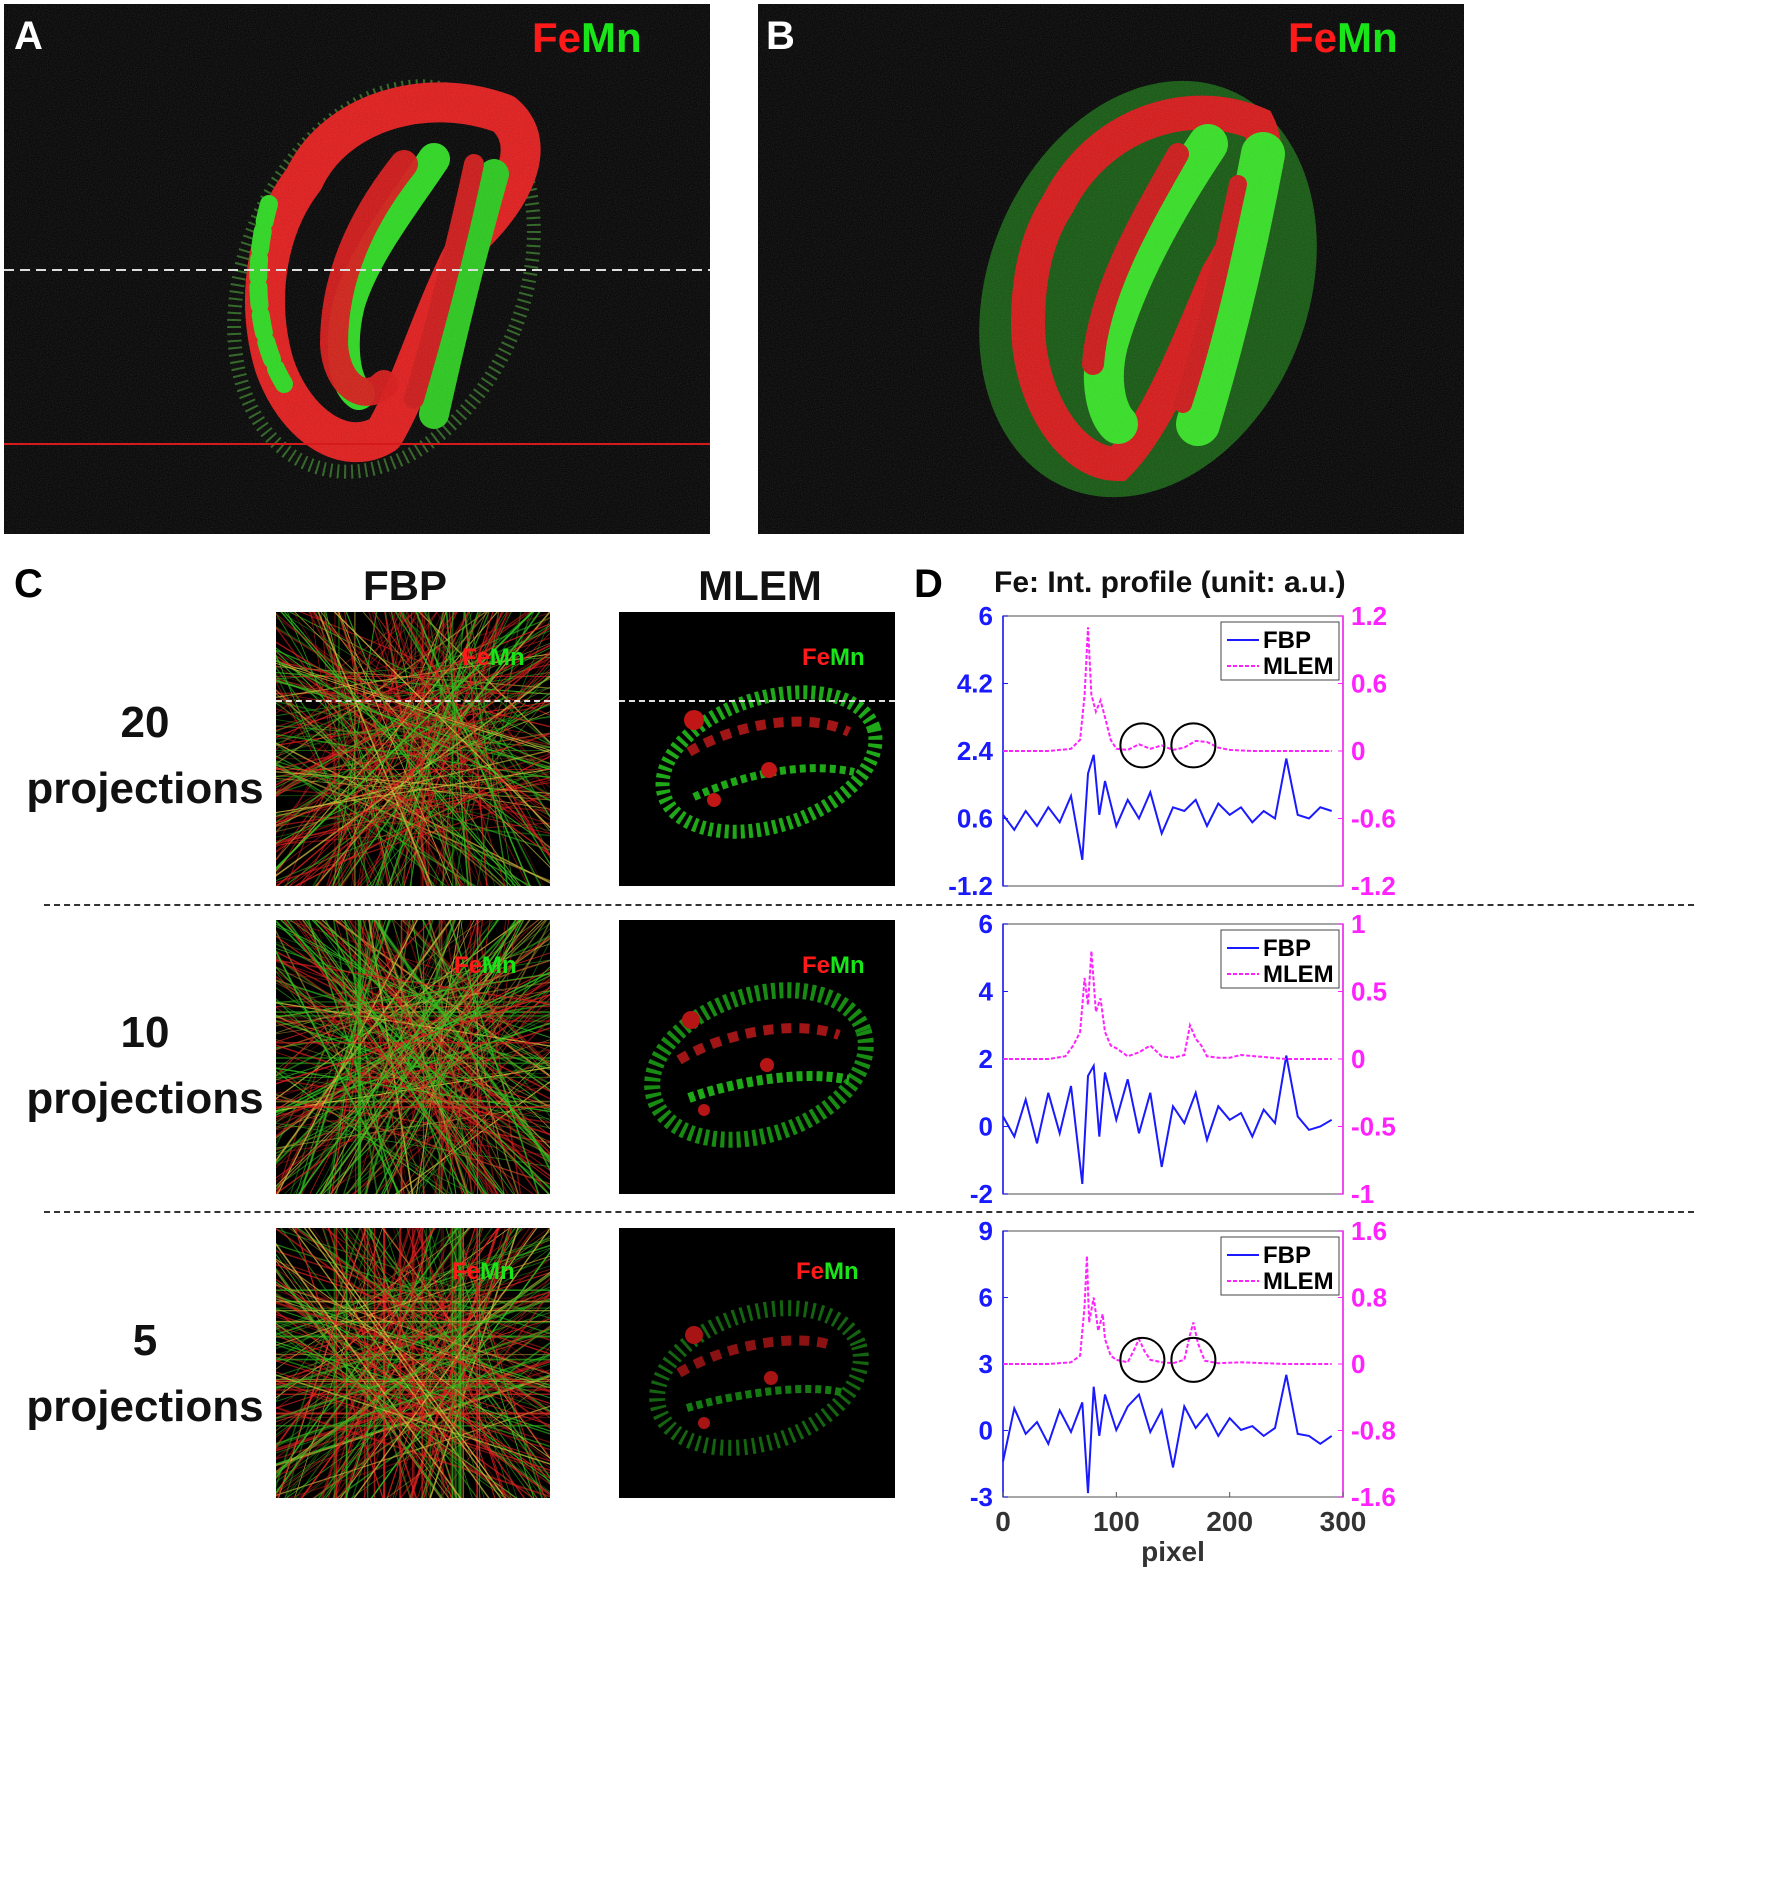 The width and height of the screenshot is (1770, 1891). I want to click on left-tick-label: 2, so click(986, 1059).